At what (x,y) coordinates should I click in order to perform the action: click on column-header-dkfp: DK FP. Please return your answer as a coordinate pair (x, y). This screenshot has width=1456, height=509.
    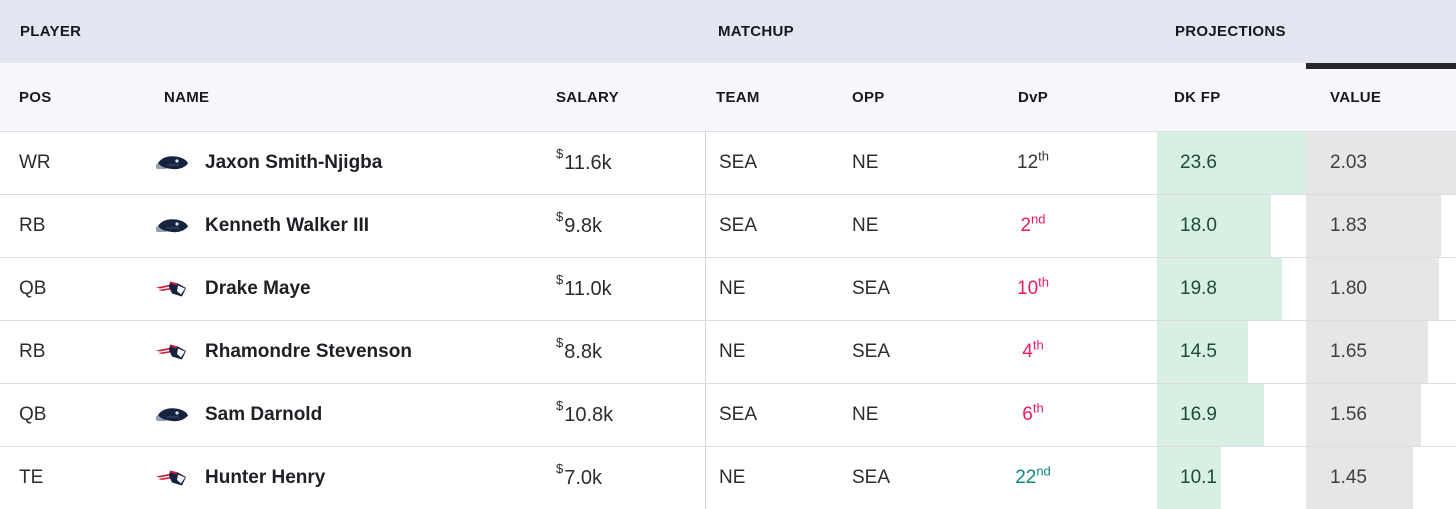
    Looking at the image, I should click on (1197, 97).